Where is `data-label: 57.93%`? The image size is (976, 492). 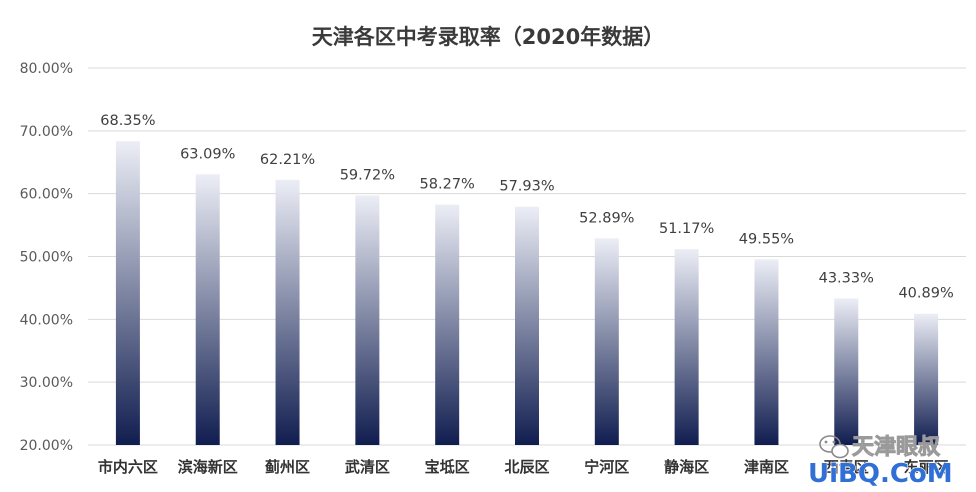
data-label: 57.93% is located at coordinates (526, 187).